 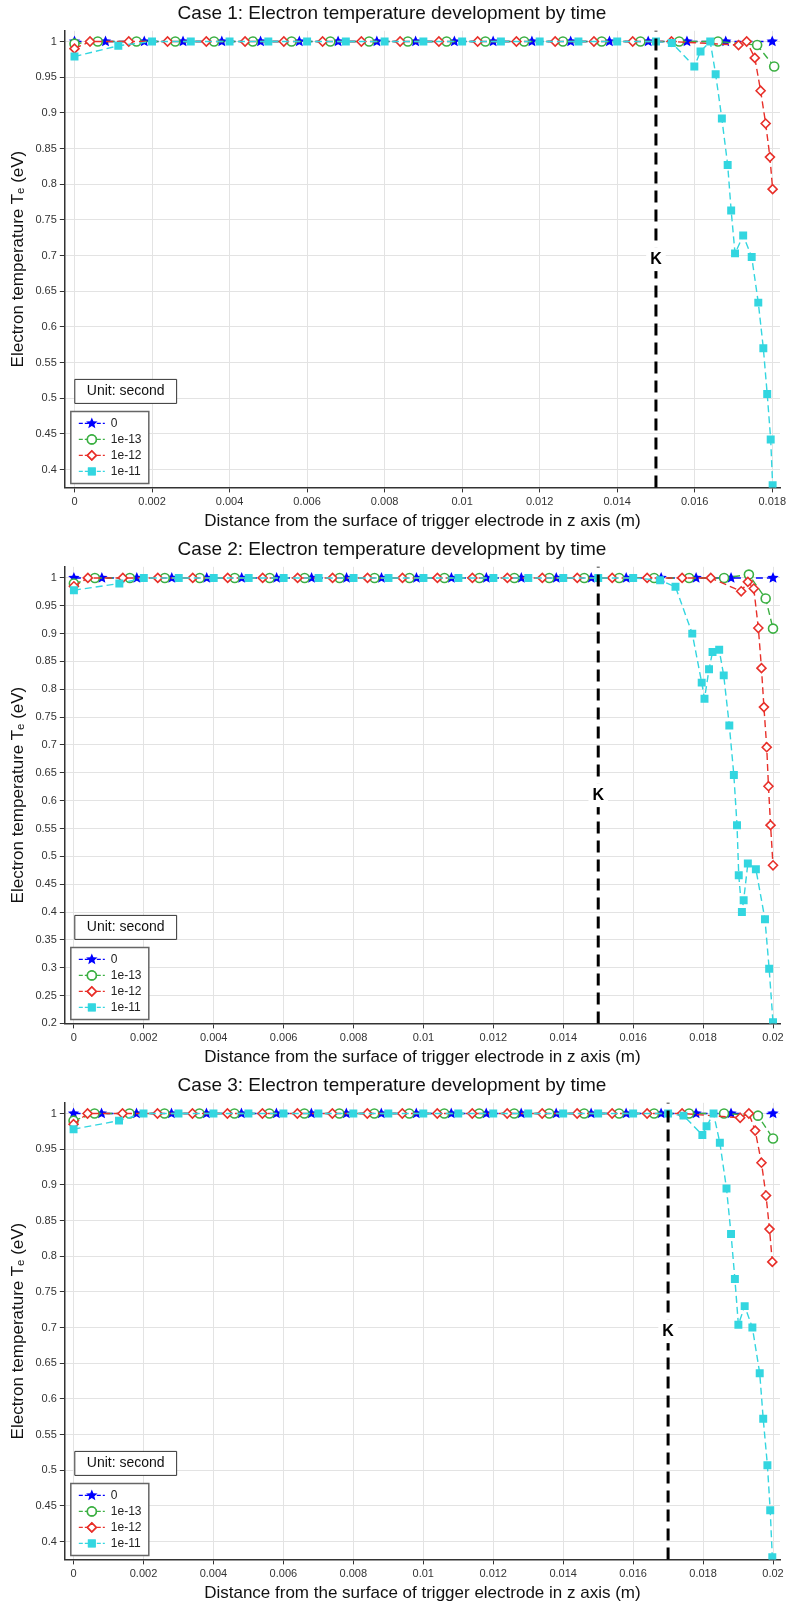 I want to click on chart-title: Case 2: Electron temperature development by time, so click(x=392, y=548).